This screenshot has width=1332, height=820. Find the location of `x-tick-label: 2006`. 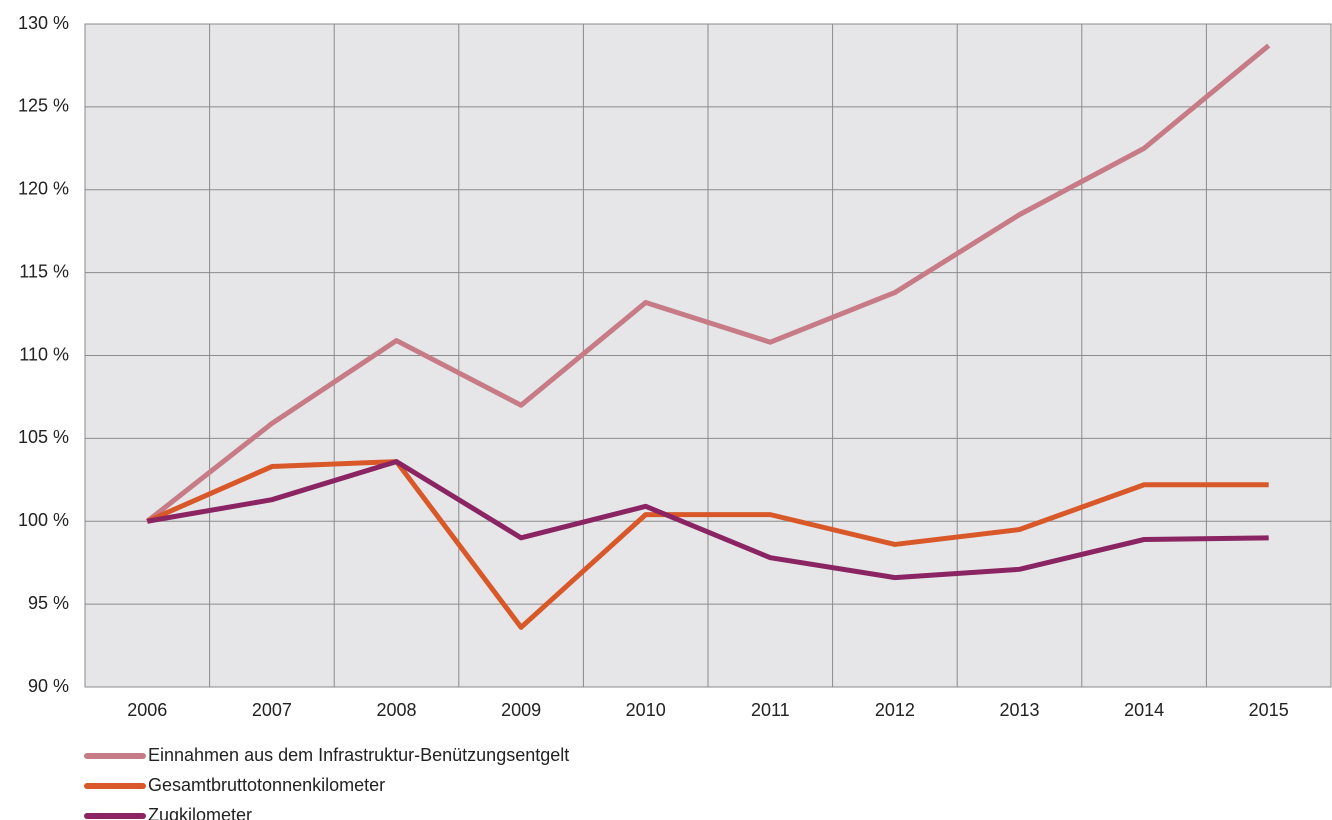

x-tick-label: 2006 is located at coordinates (147, 710).